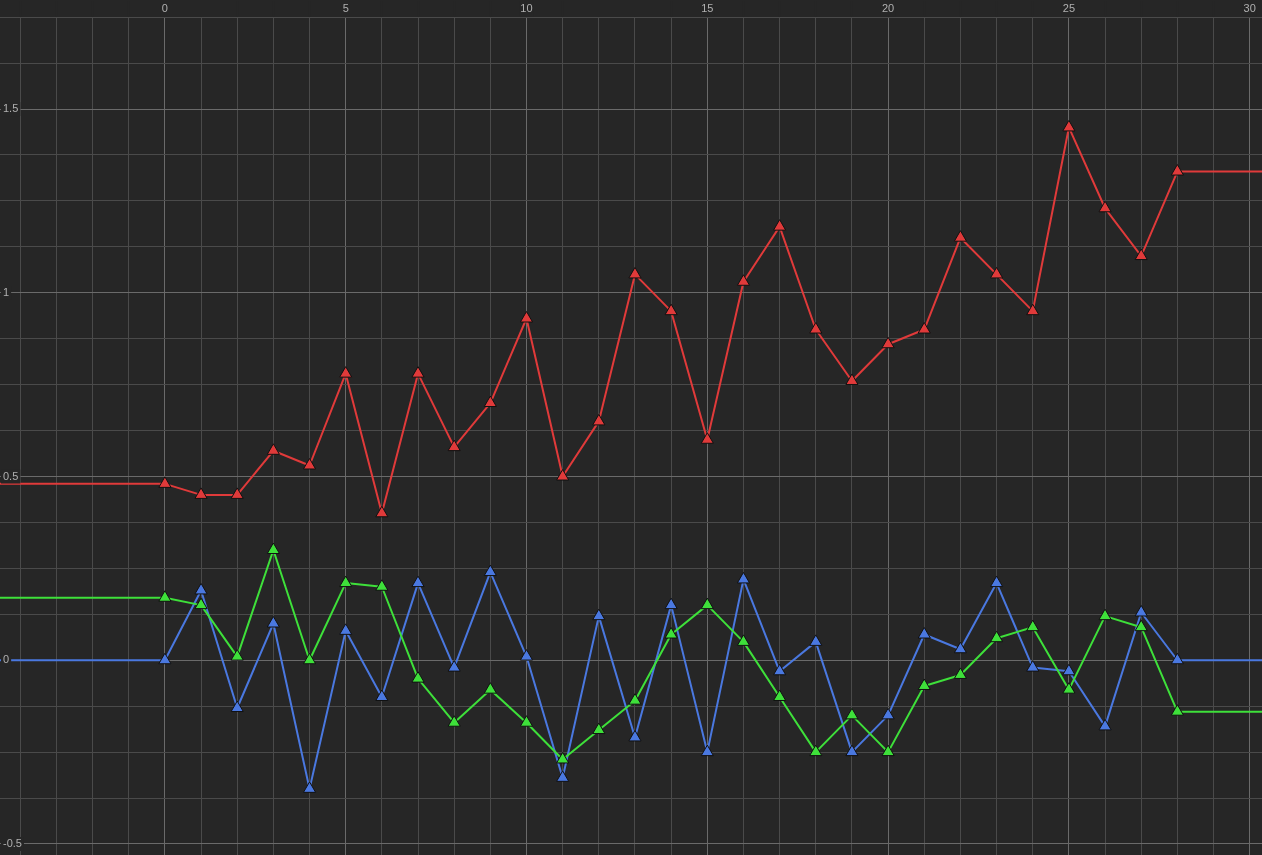  Describe the element at coordinates (707, 7) in the screenshot. I see `x-tick-label: 15` at that location.